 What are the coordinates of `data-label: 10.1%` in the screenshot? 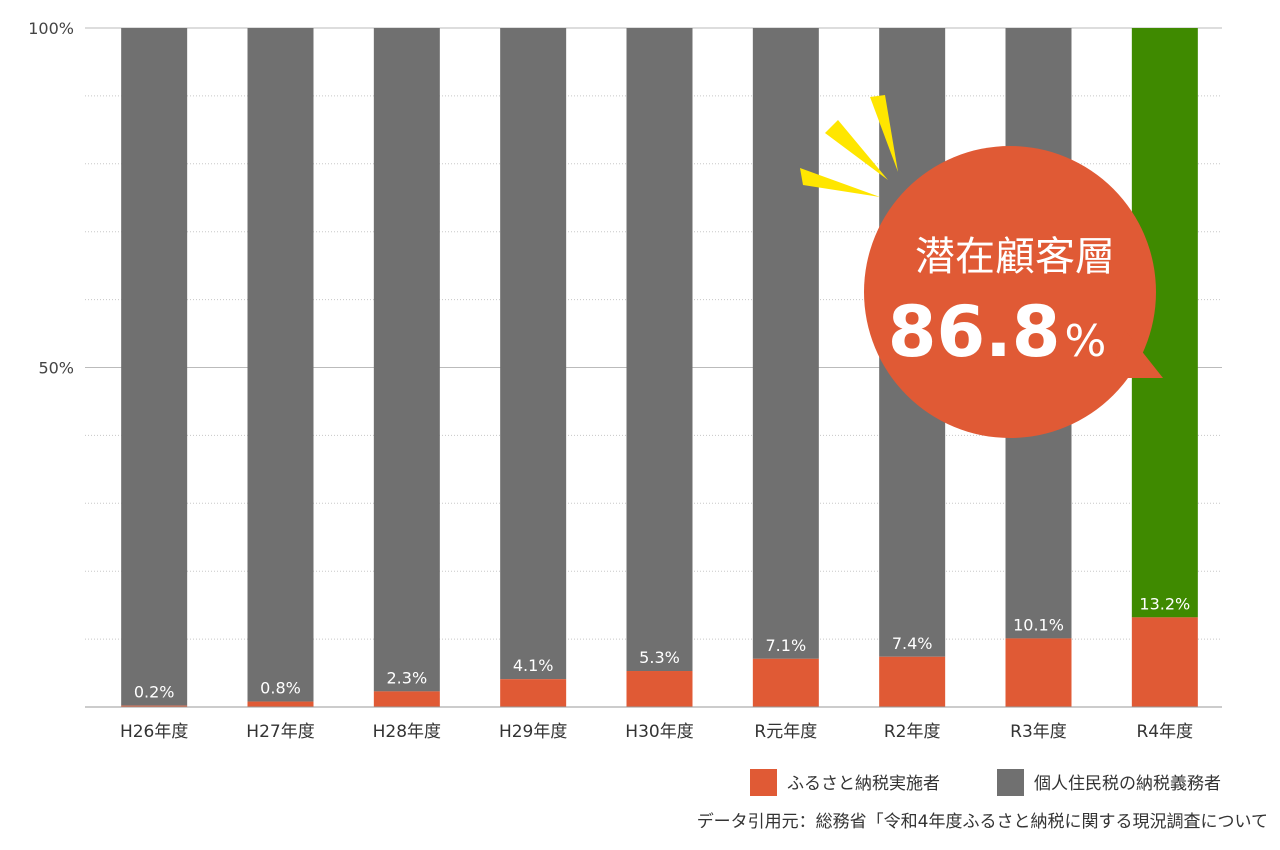 It's located at (1038, 624).